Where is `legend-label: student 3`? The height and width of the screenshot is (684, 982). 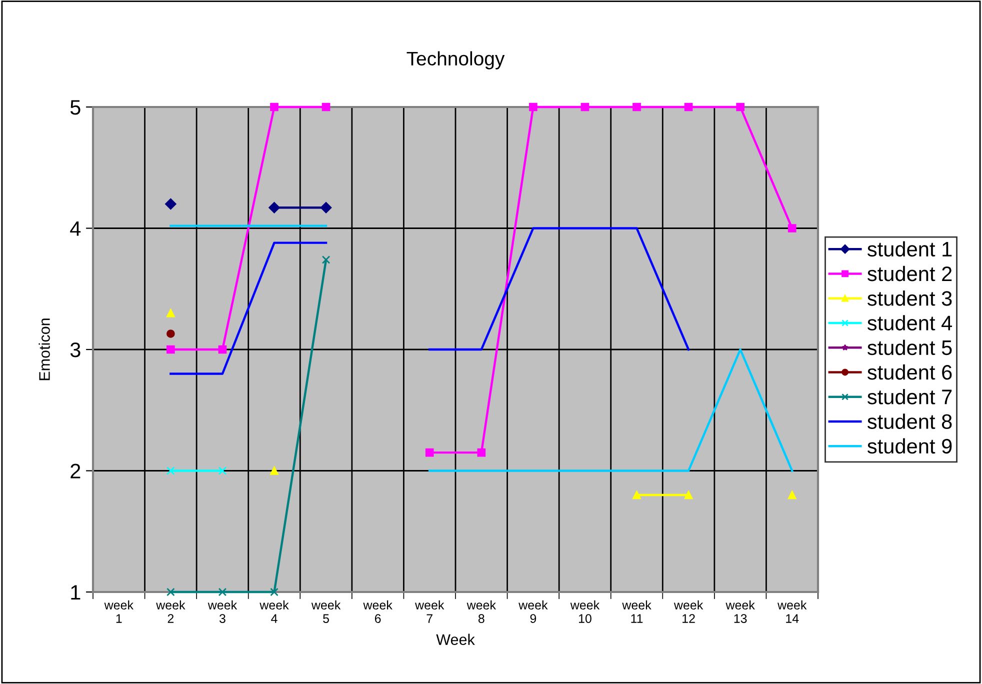 legend-label: student 3 is located at coordinates (909, 298).